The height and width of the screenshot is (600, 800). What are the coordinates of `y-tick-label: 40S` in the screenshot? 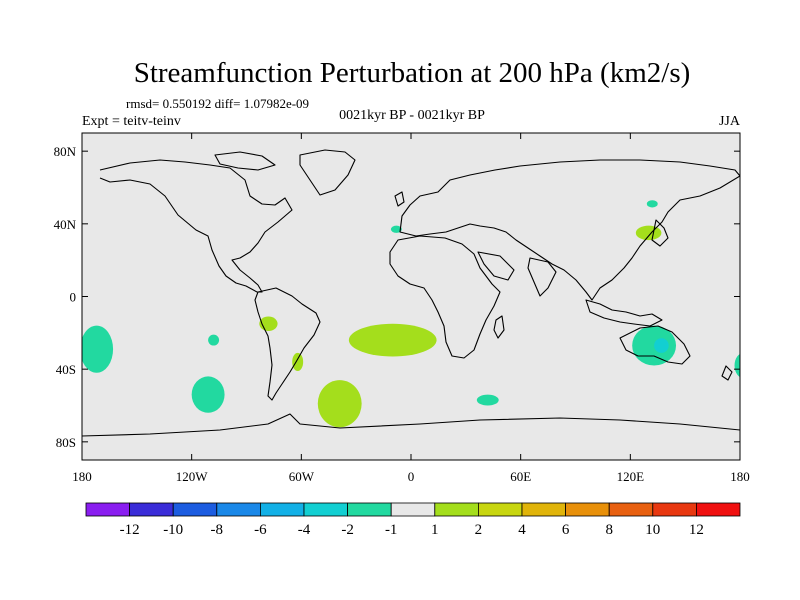 It's located at (66, 369).